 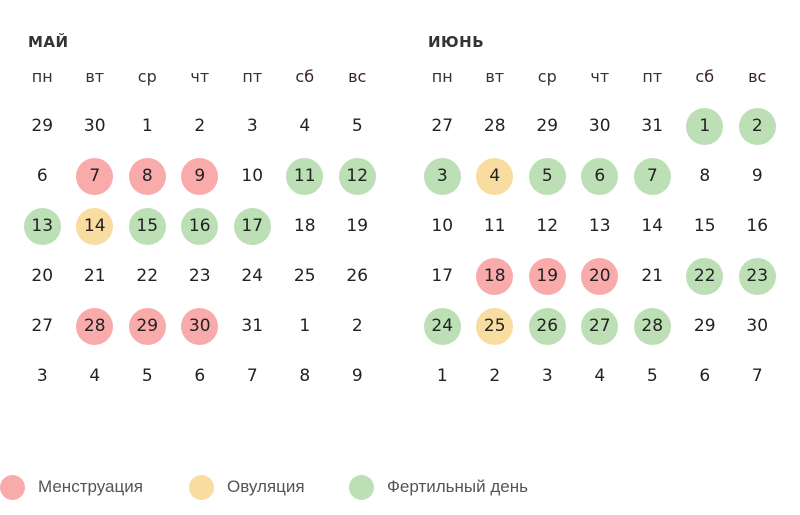 What do you see at coordinates (357, 226) in the screenshot?
I see `day-cell: 19` at bounding box center [357, 226].